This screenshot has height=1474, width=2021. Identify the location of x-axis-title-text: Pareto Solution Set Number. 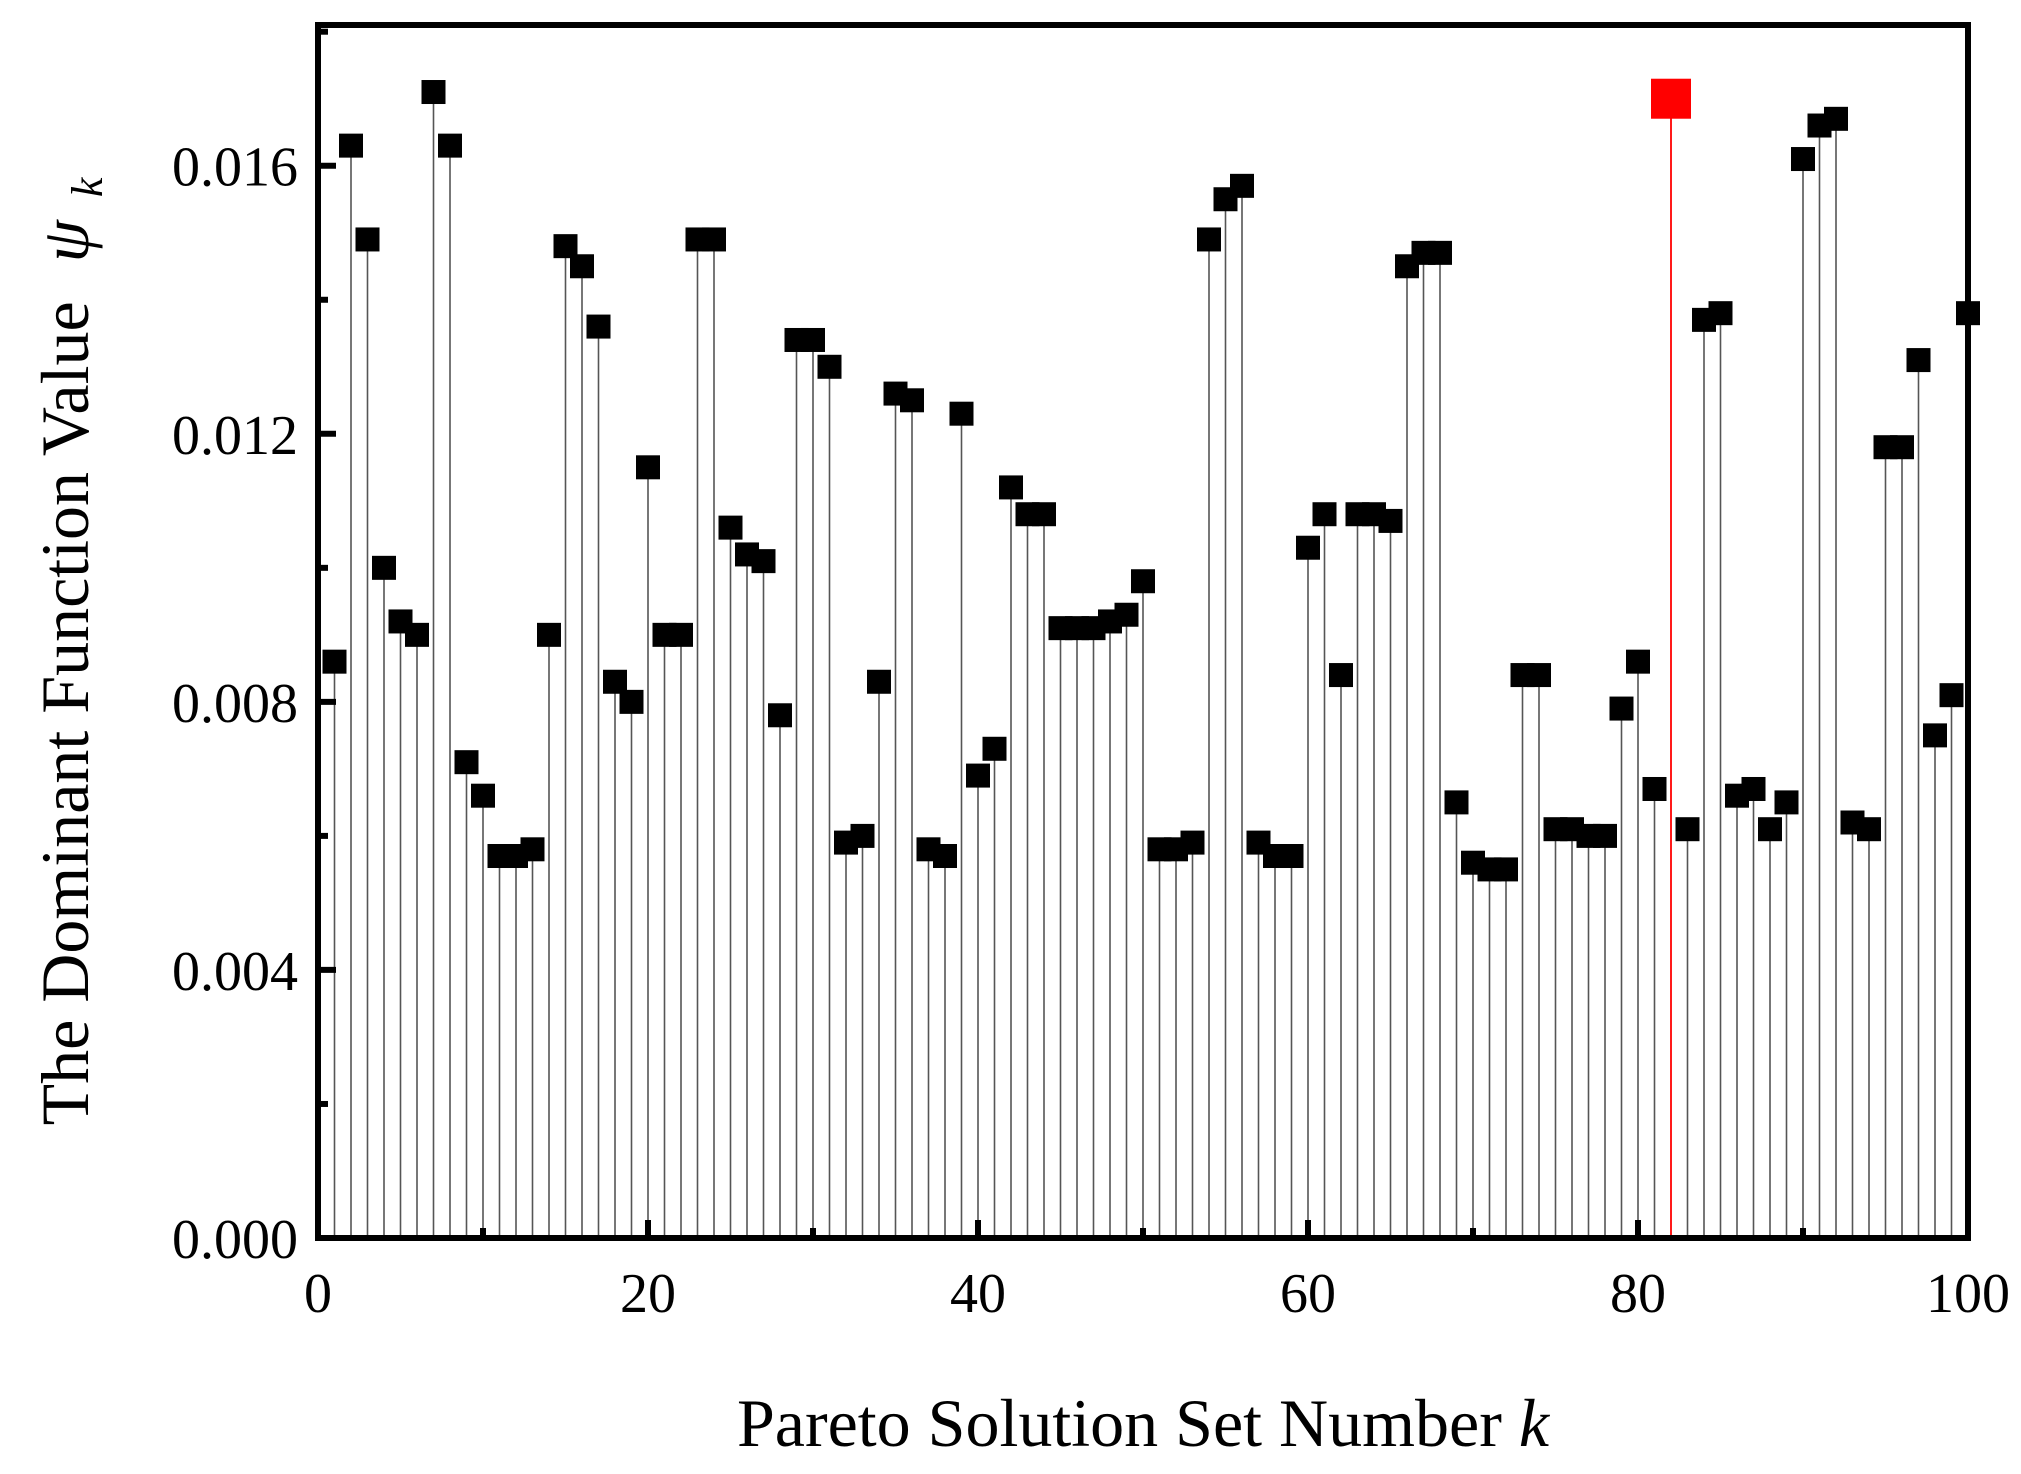
(1119, 1423).